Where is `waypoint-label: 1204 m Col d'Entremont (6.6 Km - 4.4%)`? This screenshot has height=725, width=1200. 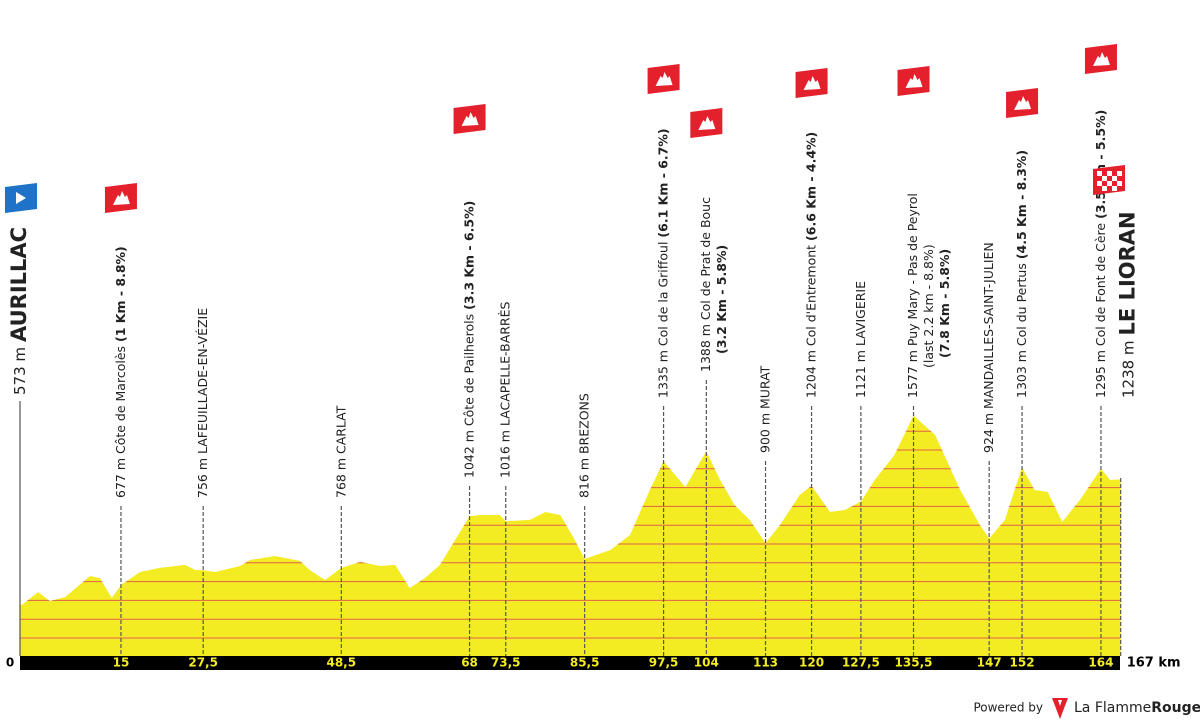 waypoint-label: 1204 m Col d'Entremont (6.6 Km - 4.4%) is located at coordinates (810, 265).